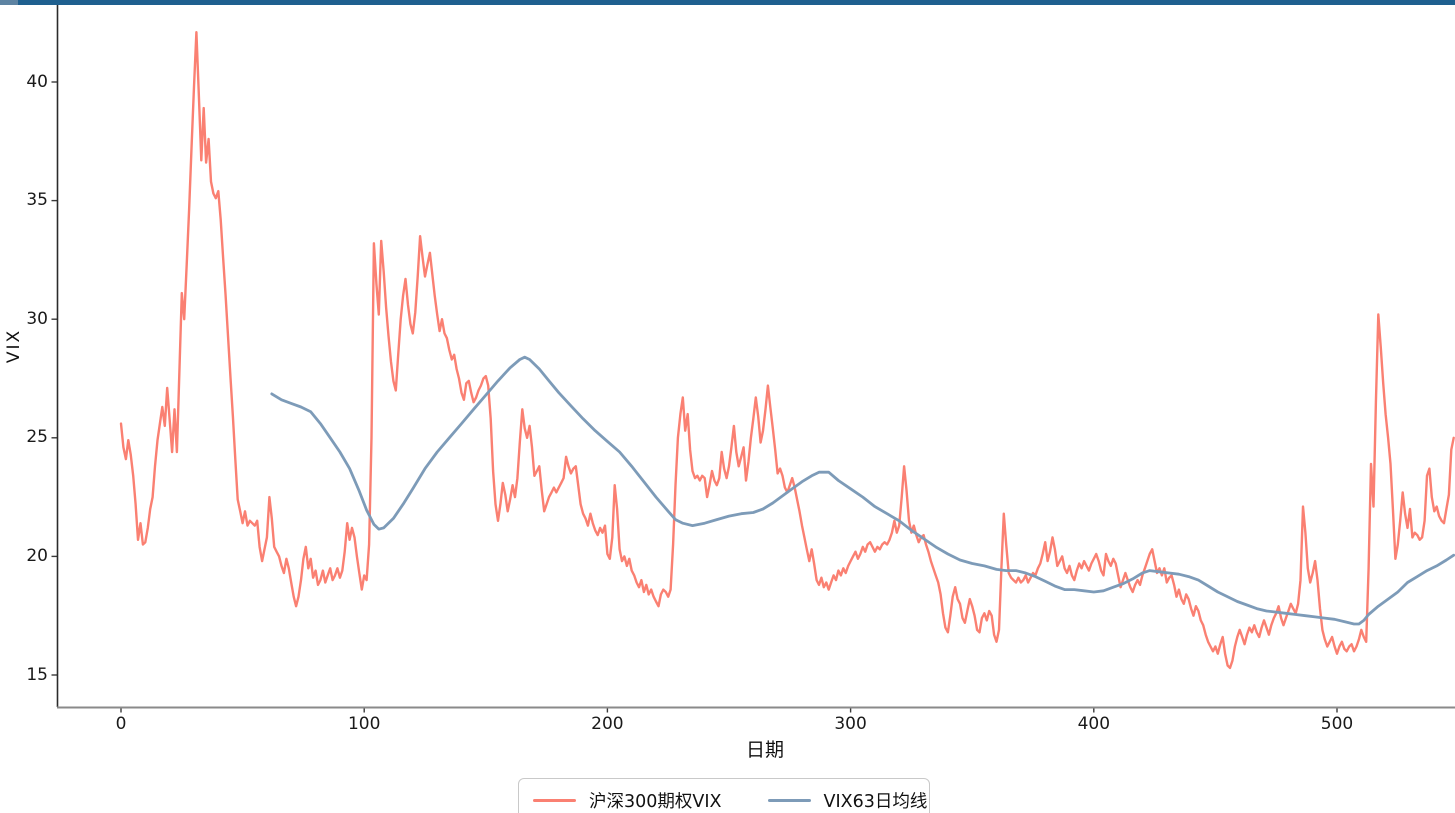  I want to click on y-tick-label: 15, so click(37, 674).